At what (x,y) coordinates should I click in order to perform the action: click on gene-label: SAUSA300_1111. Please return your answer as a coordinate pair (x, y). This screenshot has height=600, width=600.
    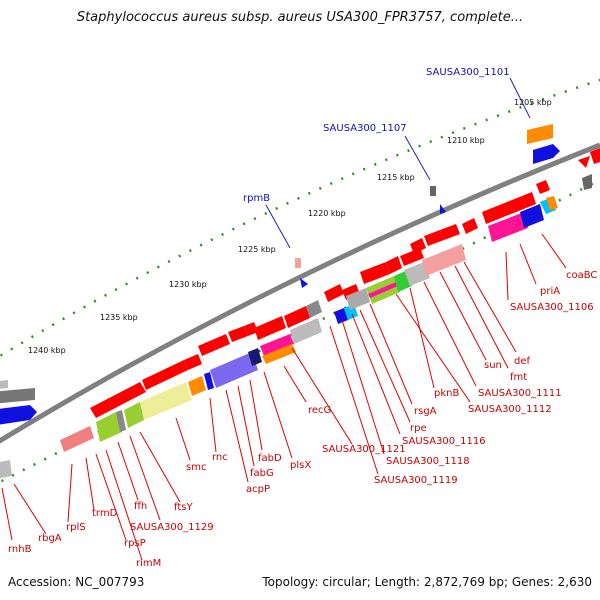
    Looking at the image, I should click on (520, 393).